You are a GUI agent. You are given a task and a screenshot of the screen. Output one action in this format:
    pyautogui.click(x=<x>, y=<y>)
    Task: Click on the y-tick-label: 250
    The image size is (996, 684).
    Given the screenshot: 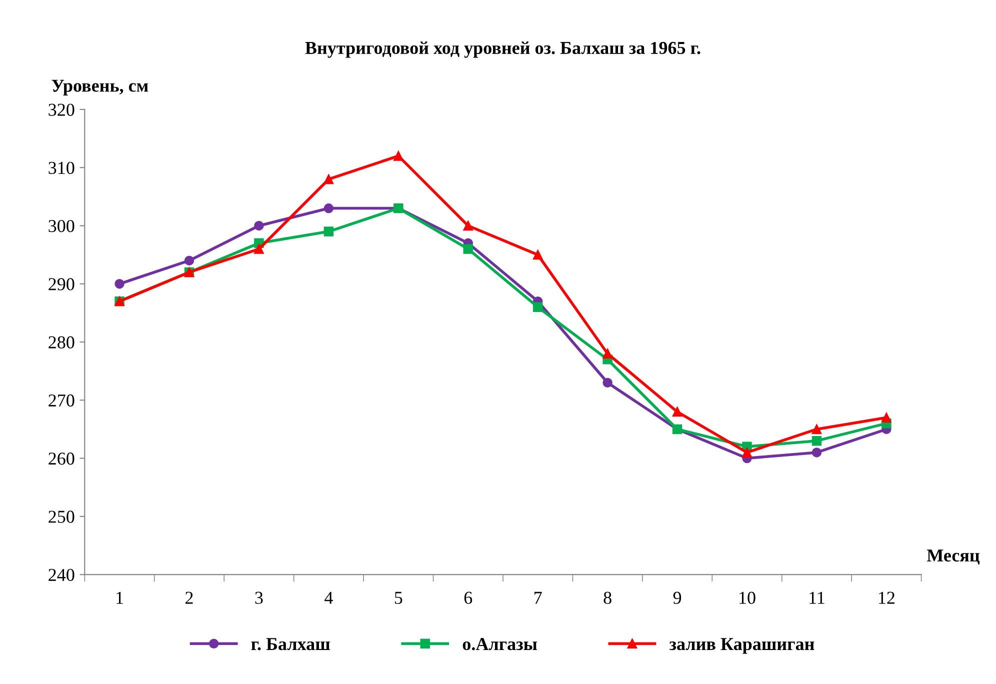 What is the action you would take?
    pyautogui.click(x=61, y=516)
    